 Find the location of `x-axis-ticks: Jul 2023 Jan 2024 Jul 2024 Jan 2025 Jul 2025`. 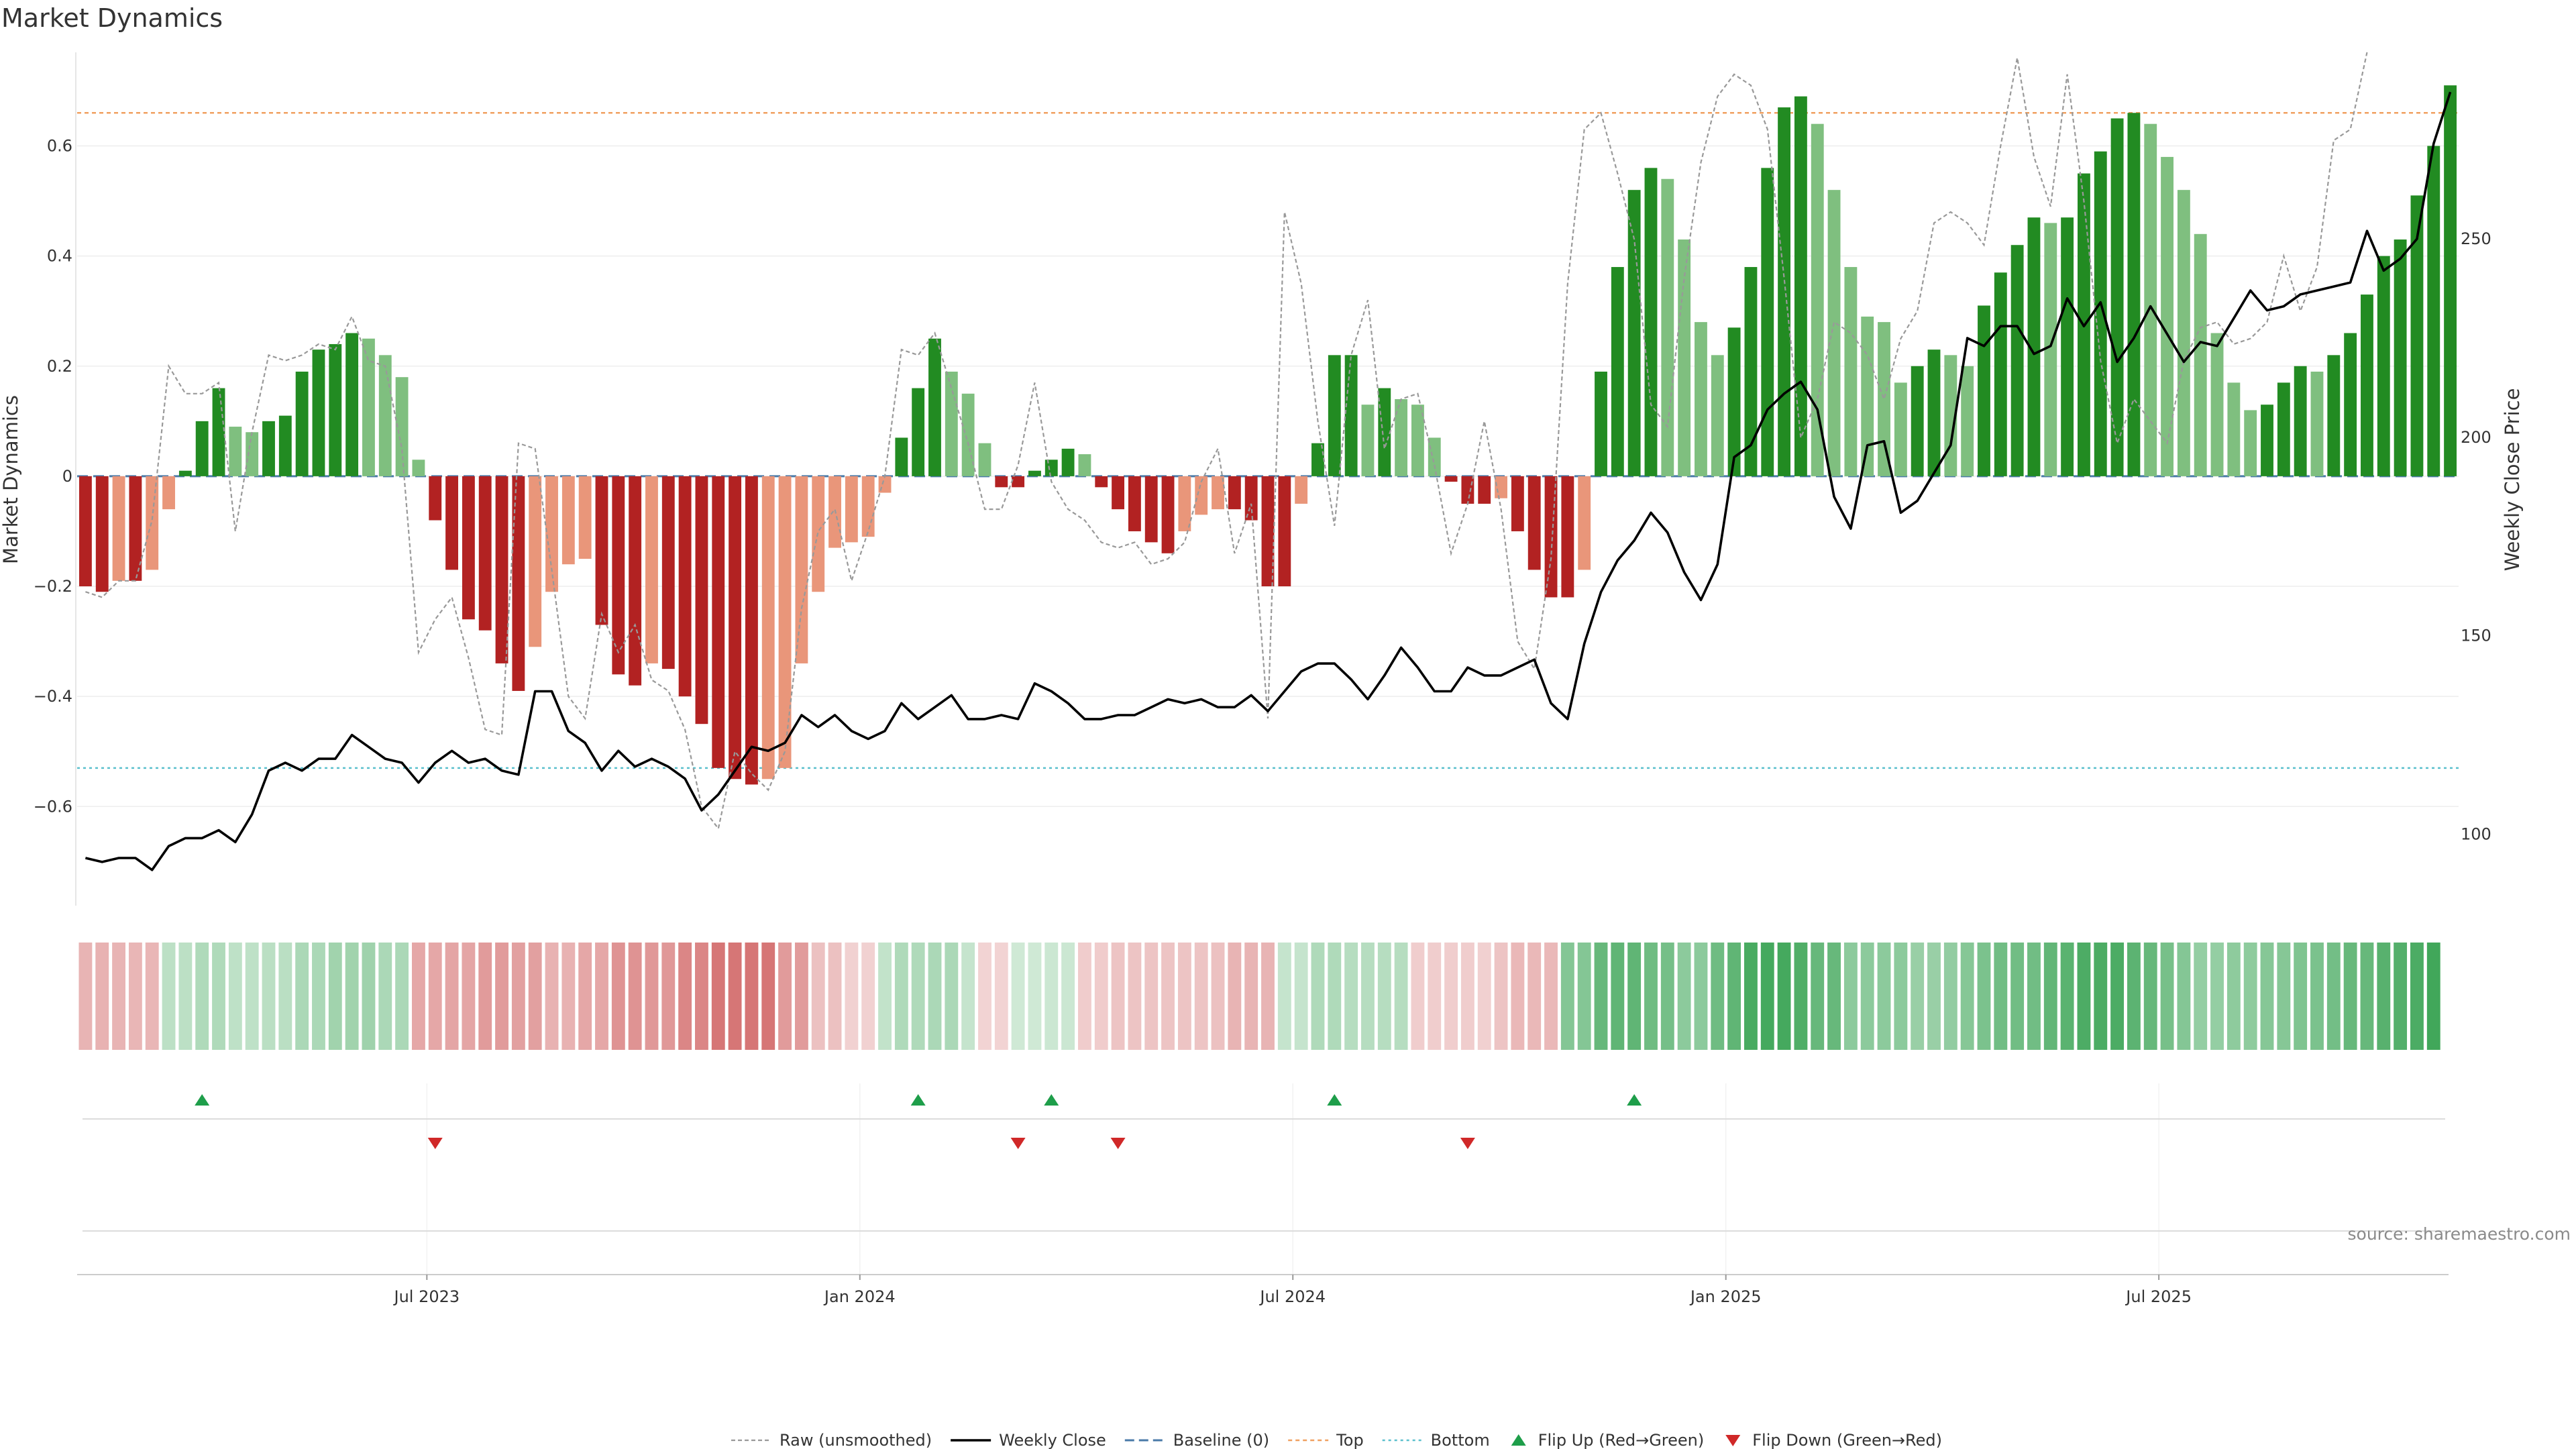

x-axis-ticks: Jul 2023 Jan 2024 Jul 2024 Jan 2025 Jul 2025 is located at coordinates (1292, 1290).